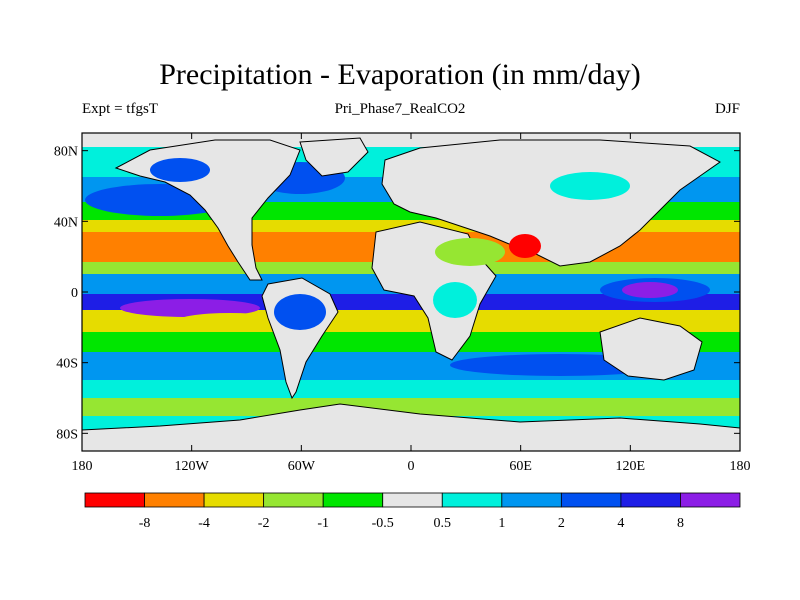  I want to click on colorbar: -8 -4 -2 -1 -0.5 0.5 1 2 4 8, so click(412, 511).